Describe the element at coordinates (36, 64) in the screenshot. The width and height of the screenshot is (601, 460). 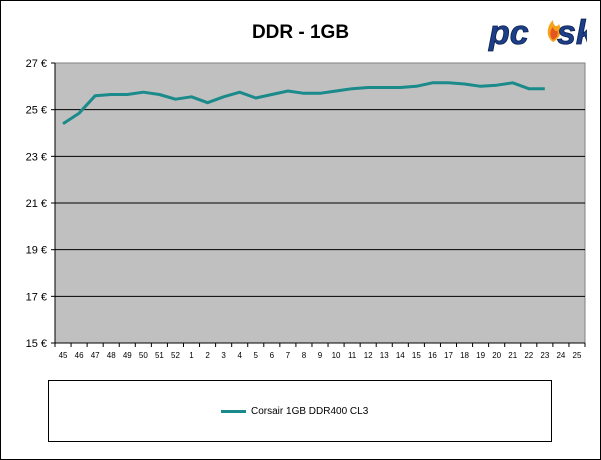
I see `y-tick-label: 27 €` at that location.